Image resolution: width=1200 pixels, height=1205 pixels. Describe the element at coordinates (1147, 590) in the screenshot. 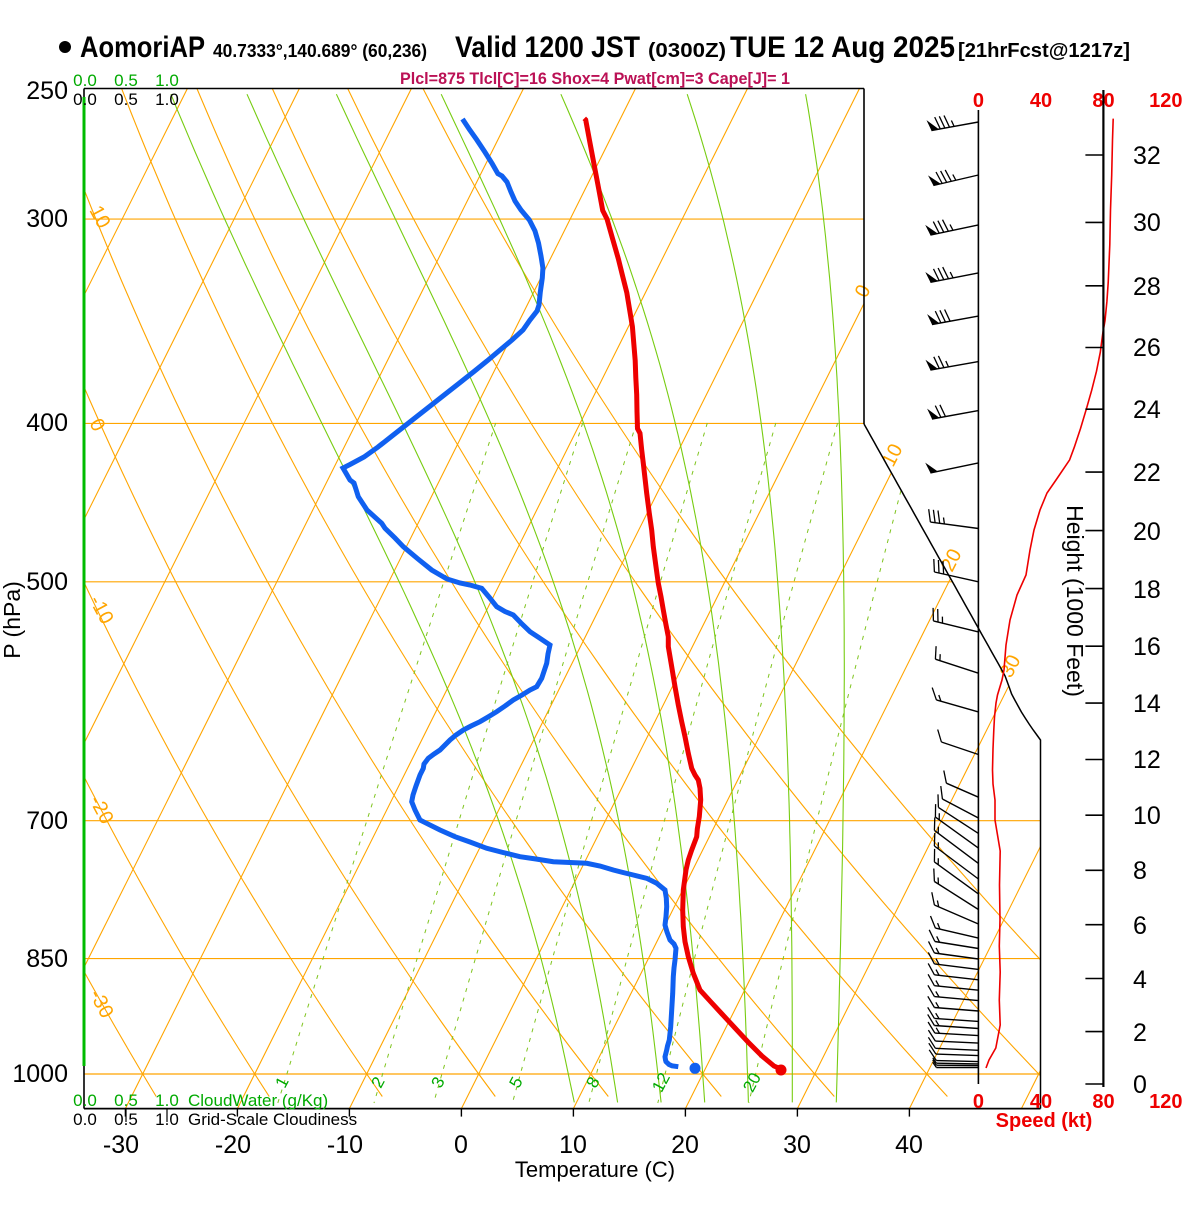

I see `svg-text: 18` at that location.